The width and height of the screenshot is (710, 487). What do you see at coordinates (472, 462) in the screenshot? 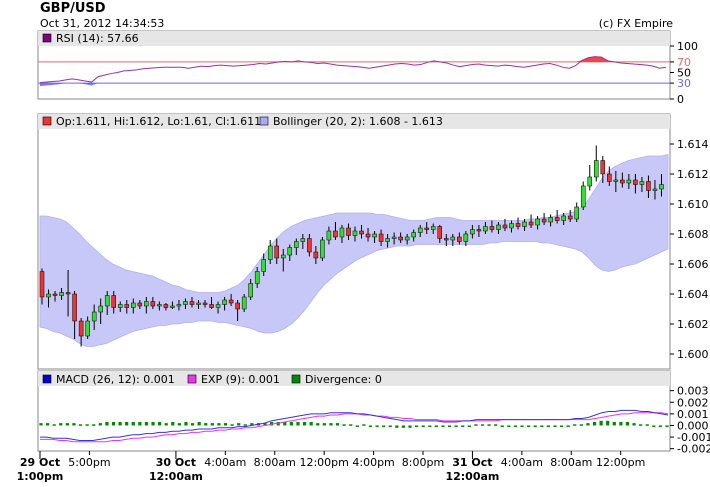
I see `time-tick-label: 31 Oct` at bounding box center [472, 462].